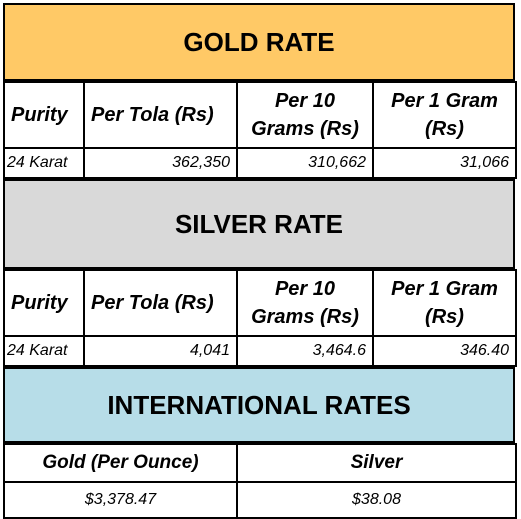  I want to click on silver-per-1-gram-cell: 346.40, so click(444, 351).